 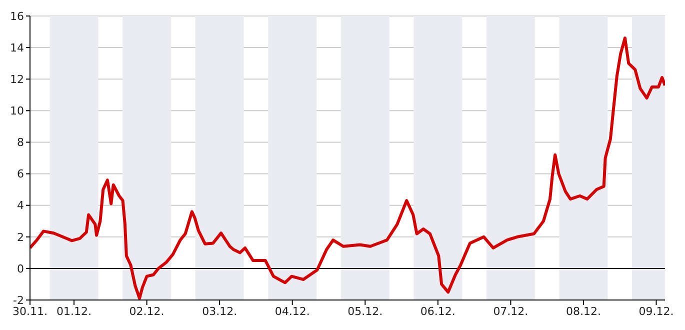 What do you see at coordinates (510, 311) in the screenshot?
I see `x-tick-label: 07.12.` at bounding box center [510, 311].